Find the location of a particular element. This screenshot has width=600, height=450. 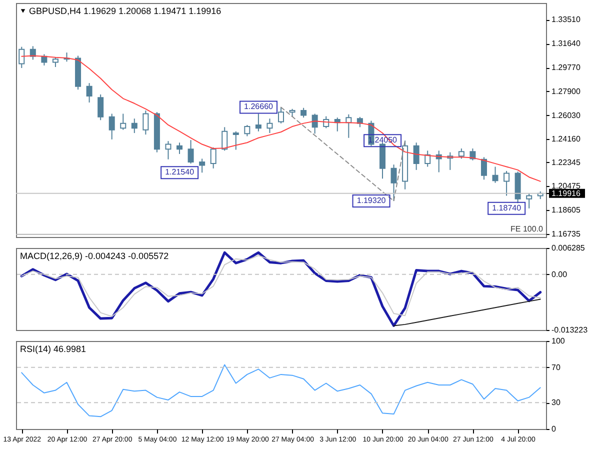

y-tick-label: 1.16735 is located at coordinates (566, 234).